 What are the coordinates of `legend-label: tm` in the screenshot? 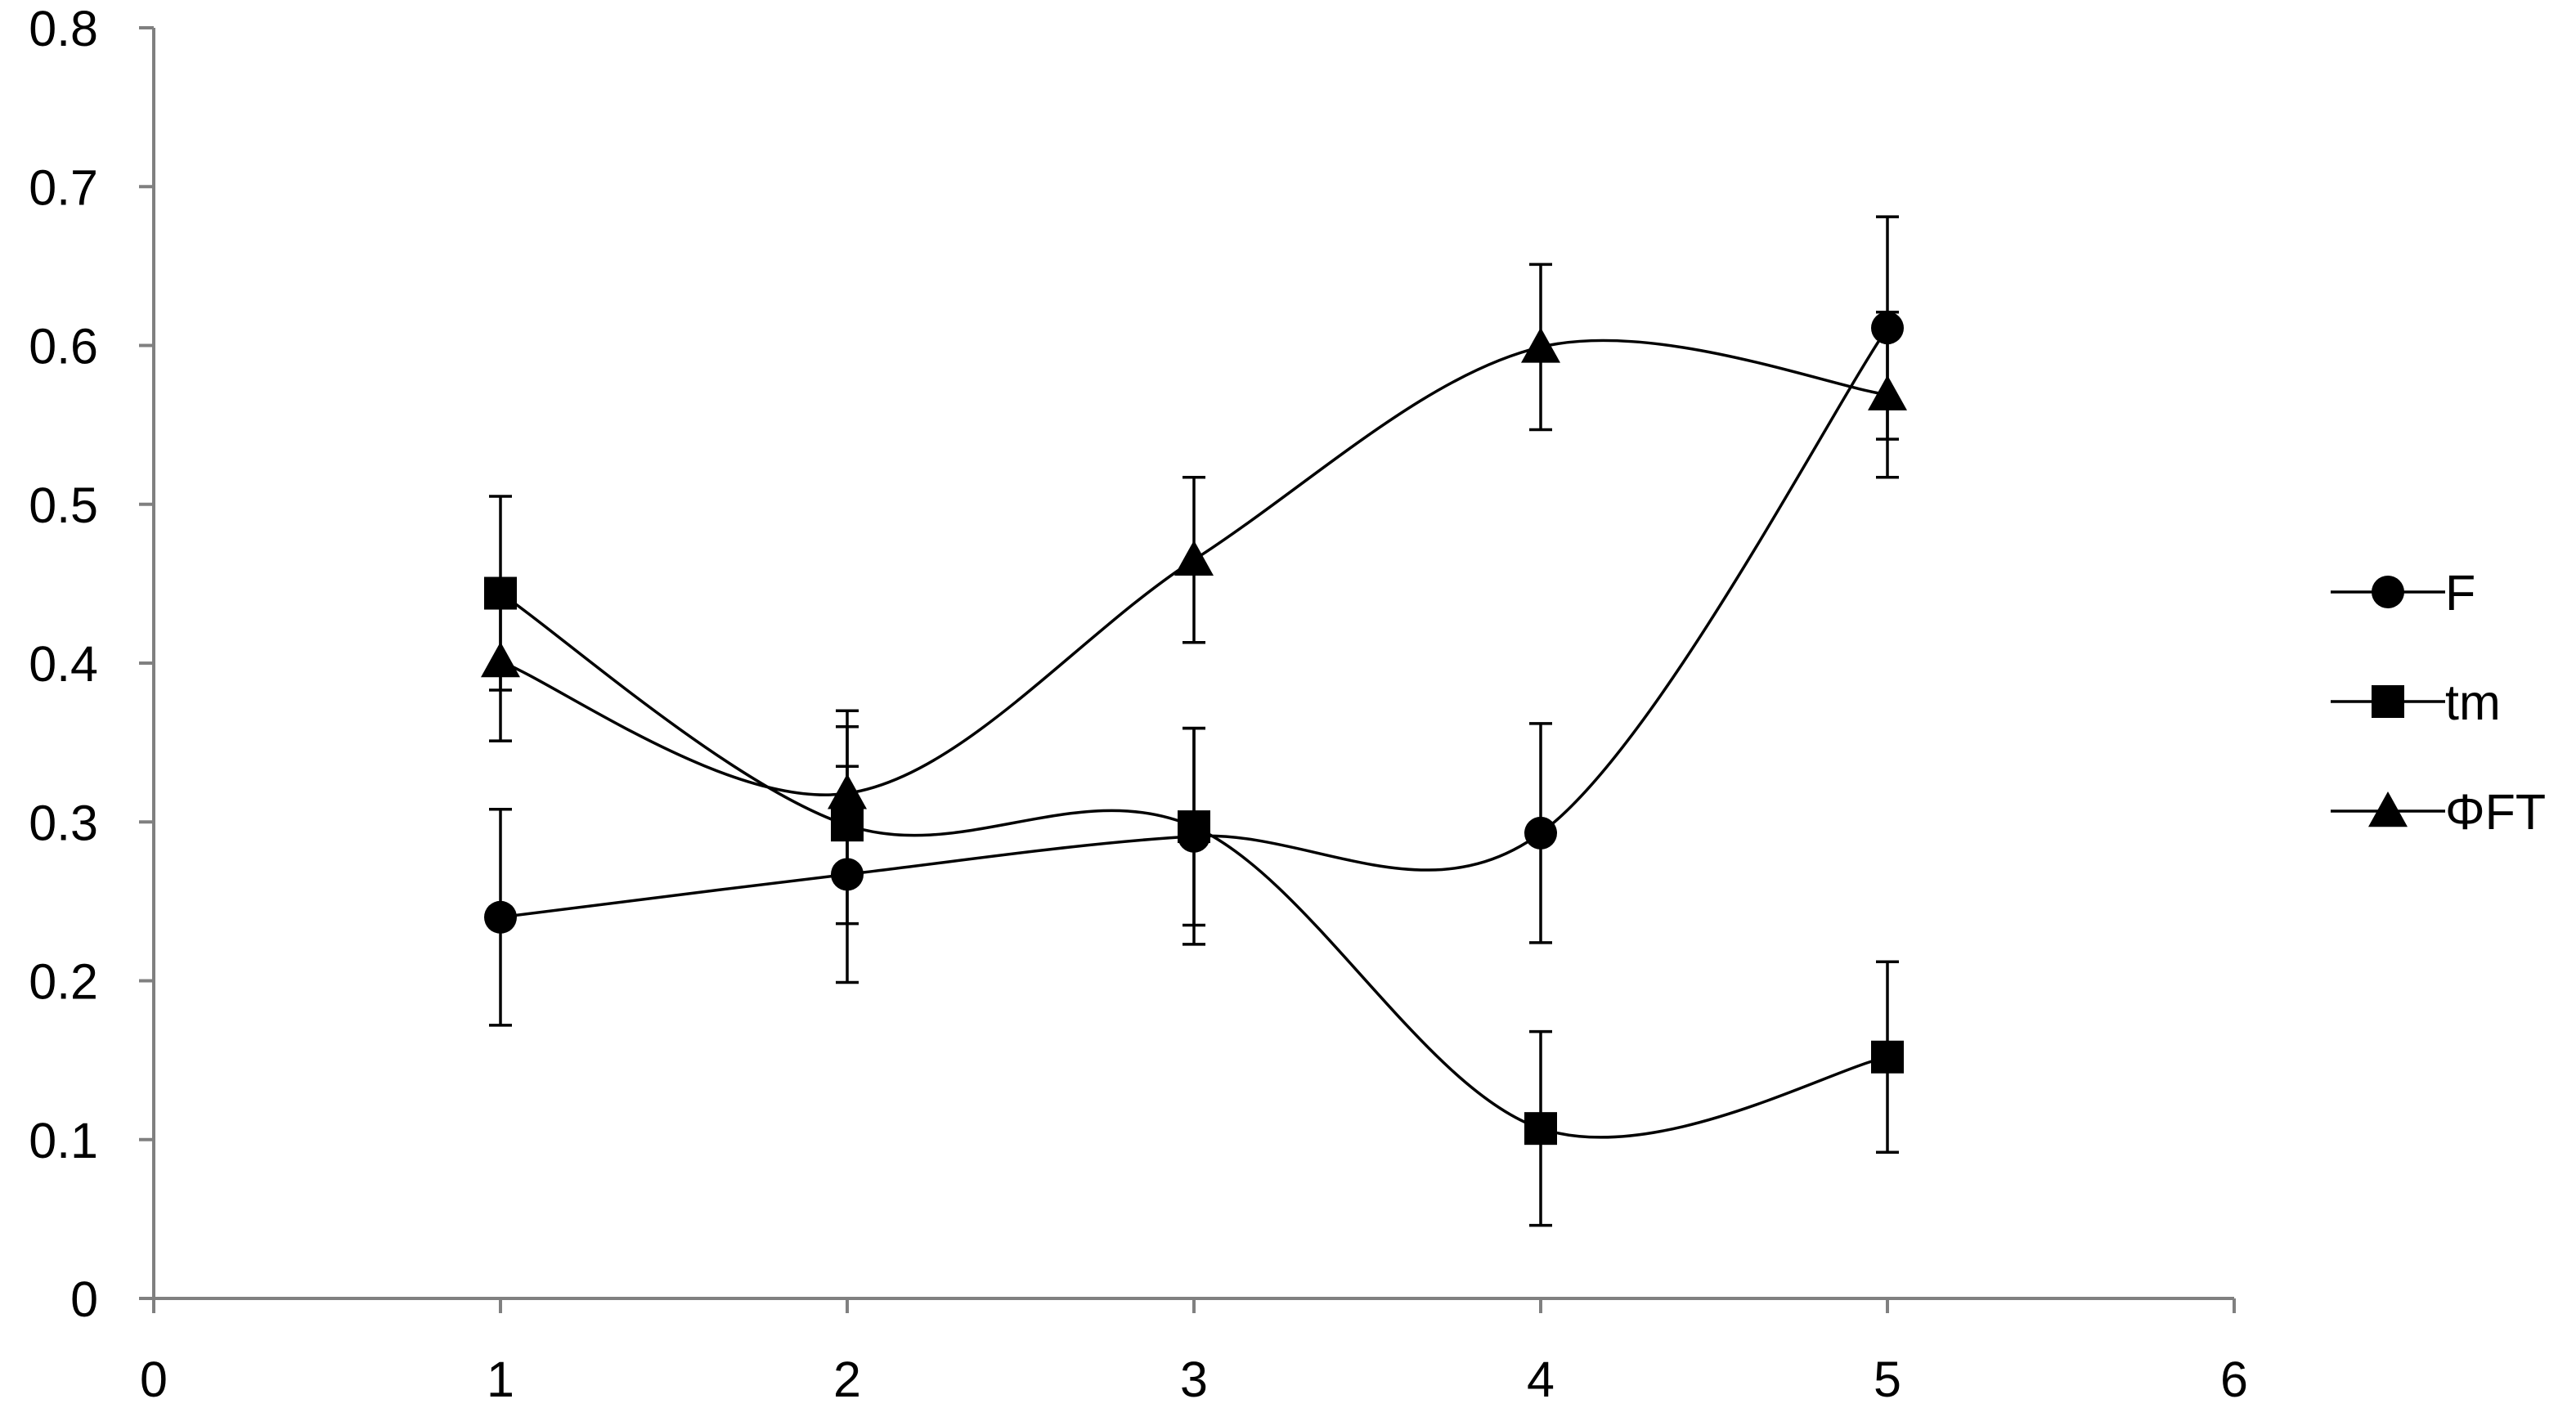 It's located at (2473, 702).